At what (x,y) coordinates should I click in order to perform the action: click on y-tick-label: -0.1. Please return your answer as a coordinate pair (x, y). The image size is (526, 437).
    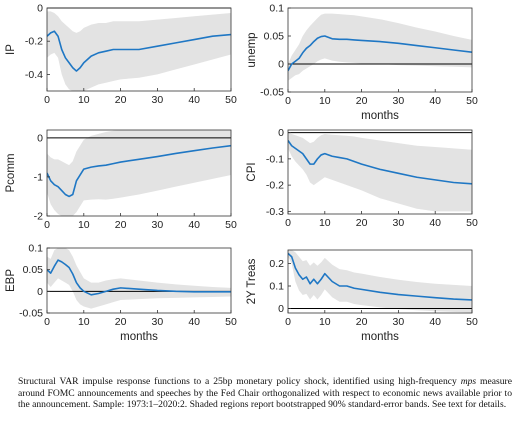
    Looking at the image, I should click on (275, 159).